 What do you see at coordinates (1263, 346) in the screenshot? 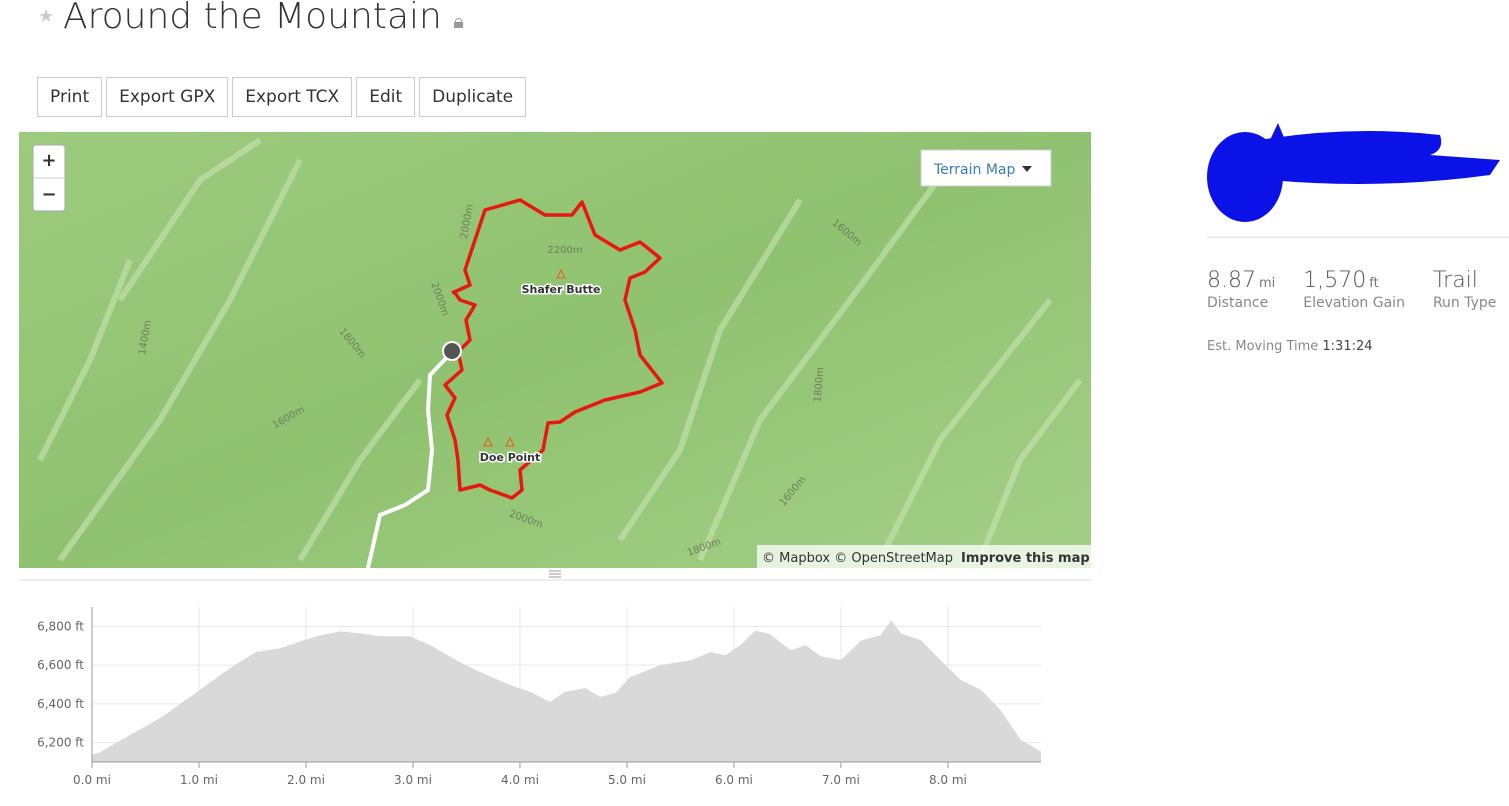
I see `moving-time-label: Est. Moving Time` at bounding box center [1263, 346].